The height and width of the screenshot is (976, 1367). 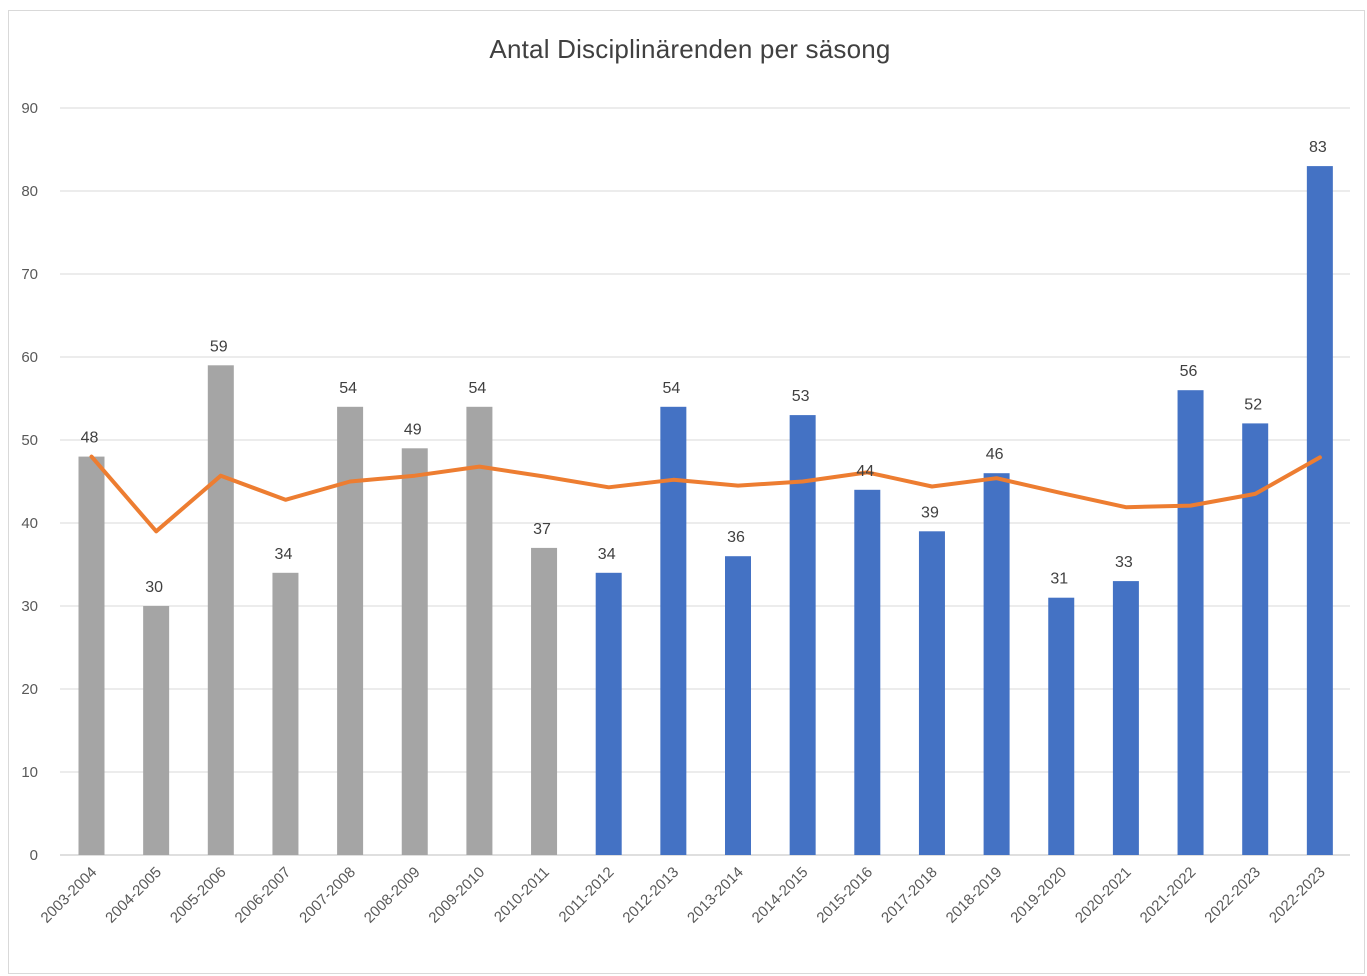 What do you see at coordinates (1168, 895) in the screenshot?
I see `x-tick-label: 2021-2022` at bounding box center [1168, 895].